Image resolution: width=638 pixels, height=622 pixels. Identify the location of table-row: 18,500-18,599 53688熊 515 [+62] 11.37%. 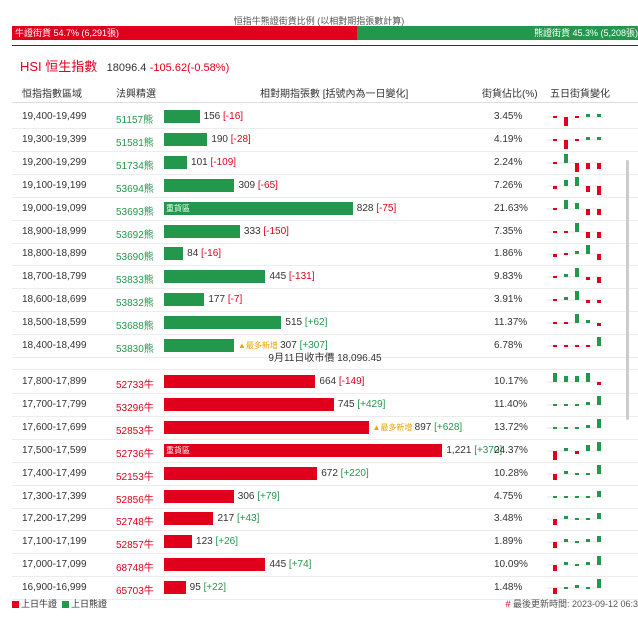
(325, 324).